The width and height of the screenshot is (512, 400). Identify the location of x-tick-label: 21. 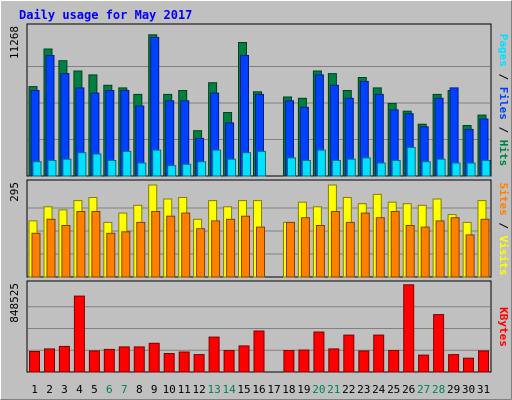
(333, 389).